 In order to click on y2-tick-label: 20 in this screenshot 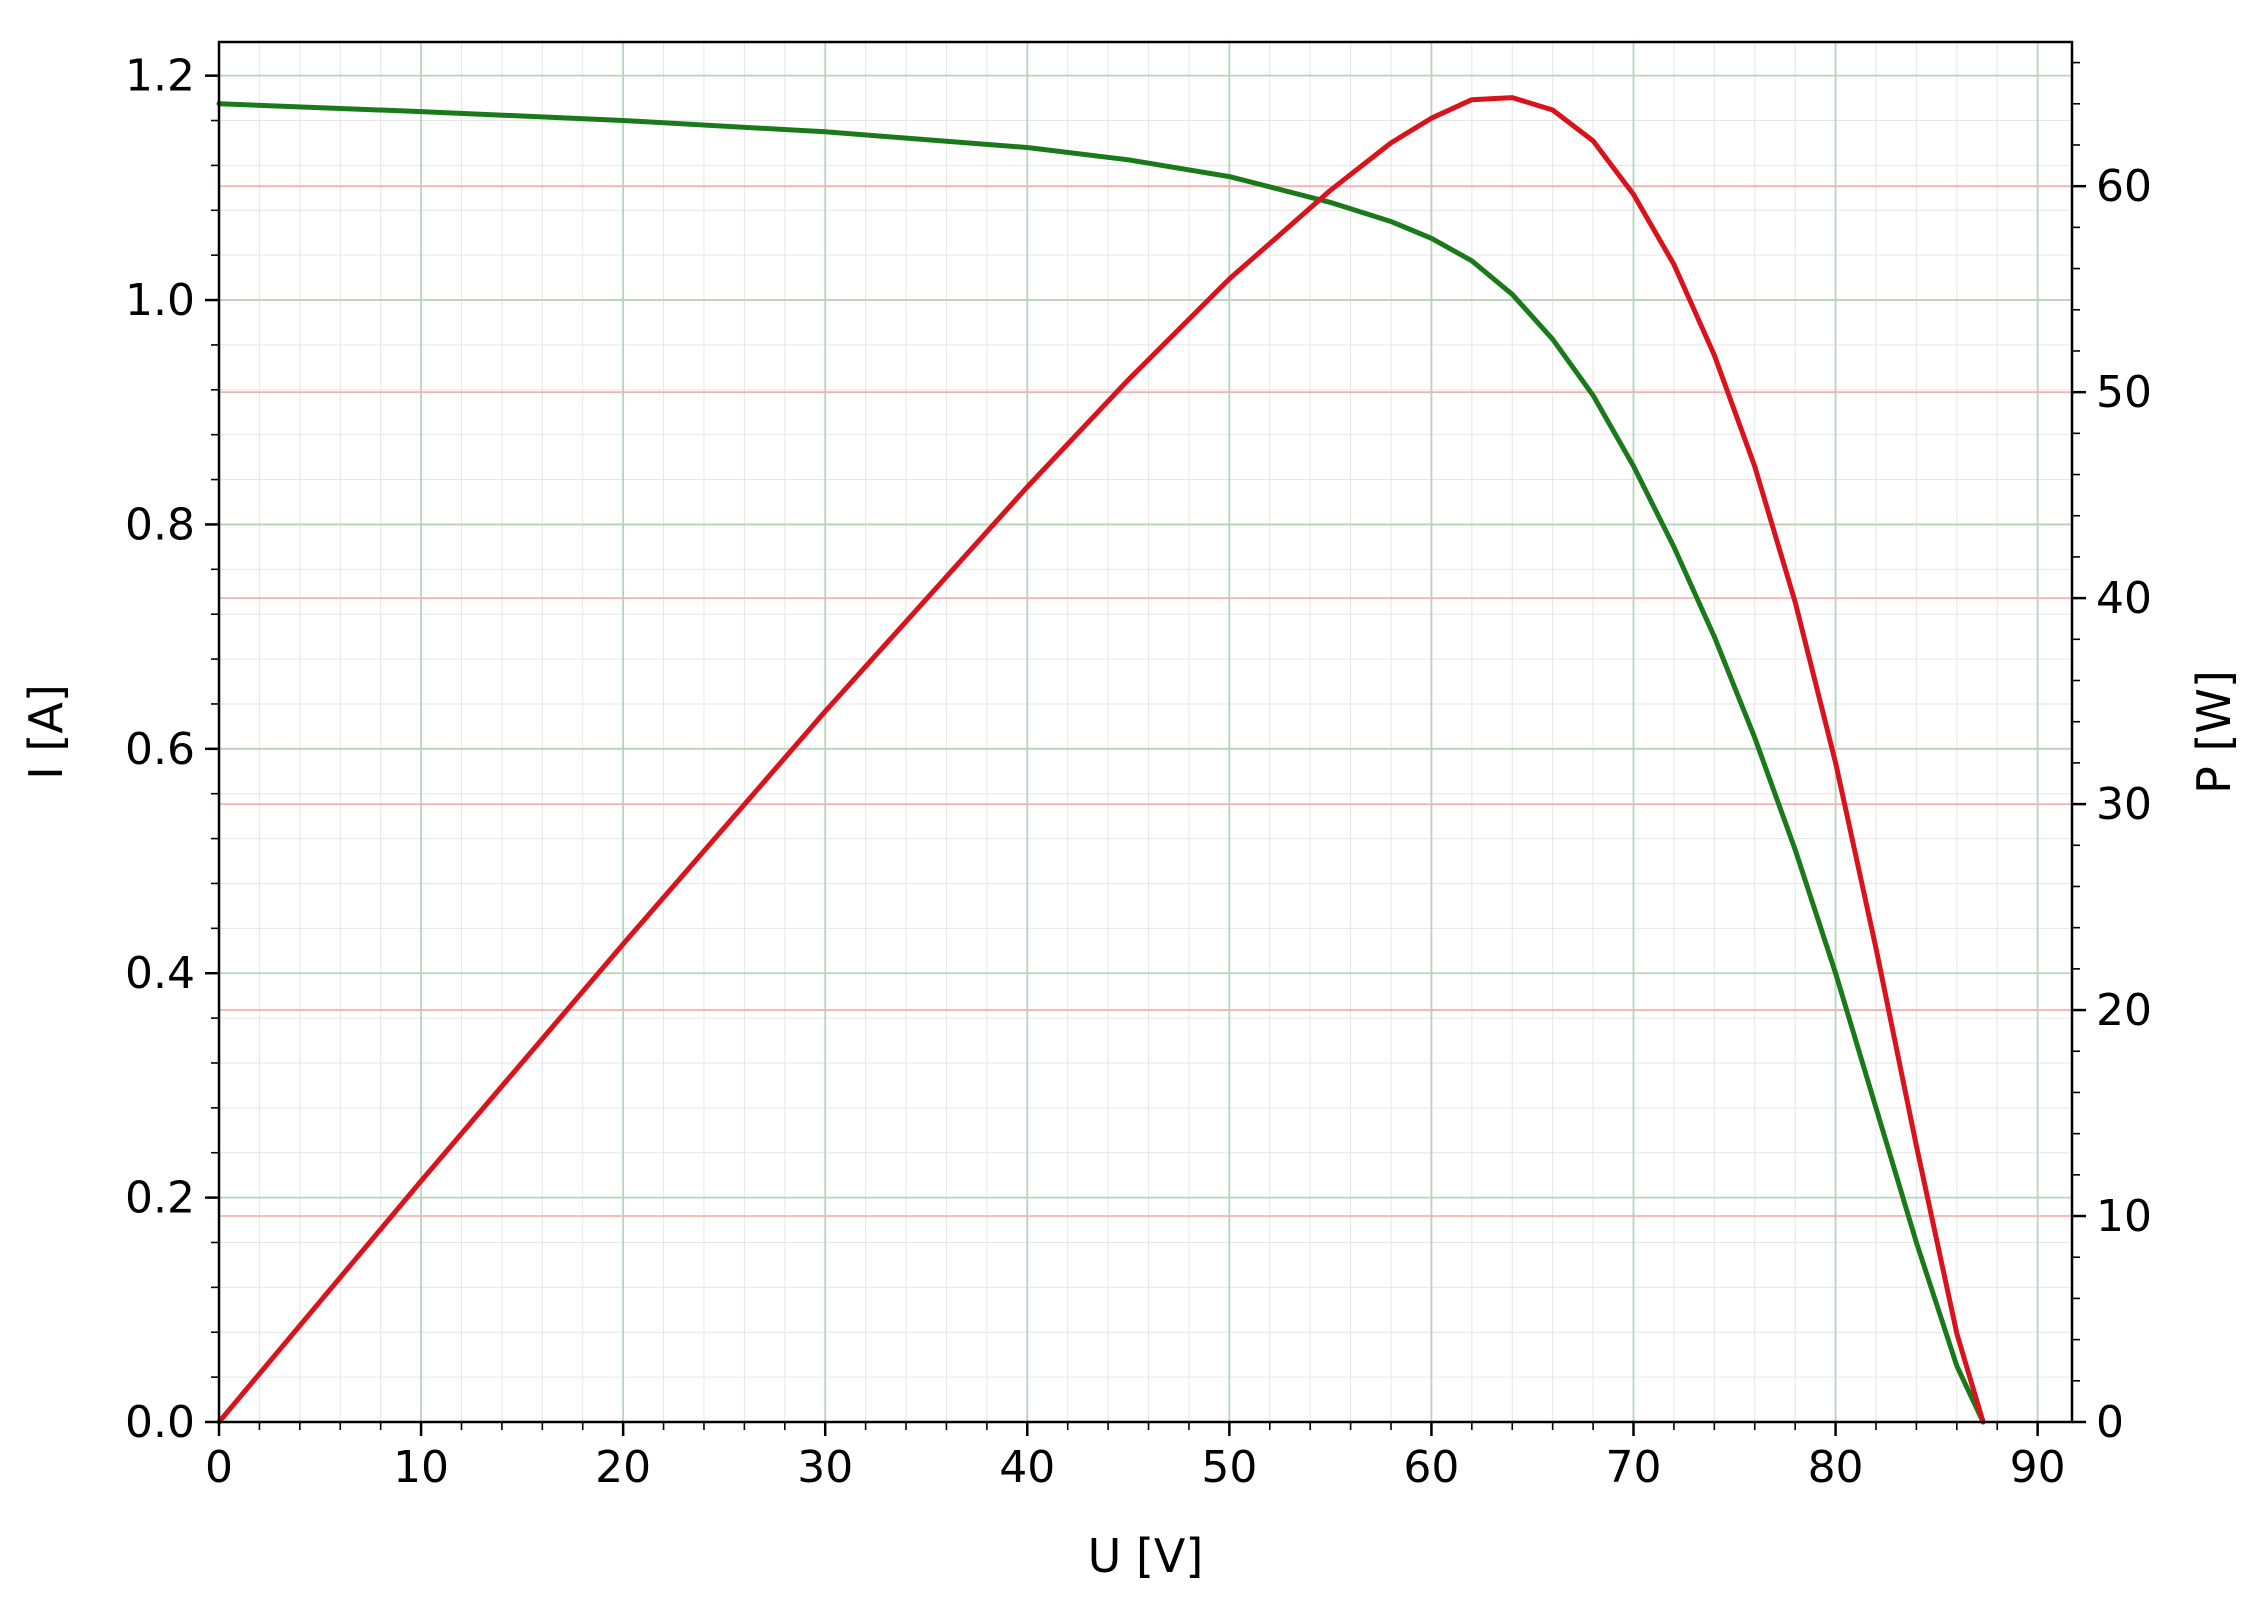, I will do `click(2124, 1010)`.